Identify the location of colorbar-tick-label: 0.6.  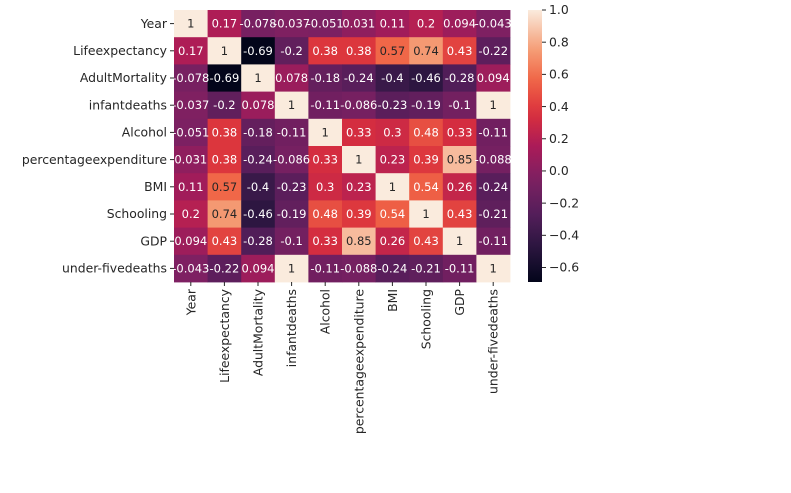
(559, 74).